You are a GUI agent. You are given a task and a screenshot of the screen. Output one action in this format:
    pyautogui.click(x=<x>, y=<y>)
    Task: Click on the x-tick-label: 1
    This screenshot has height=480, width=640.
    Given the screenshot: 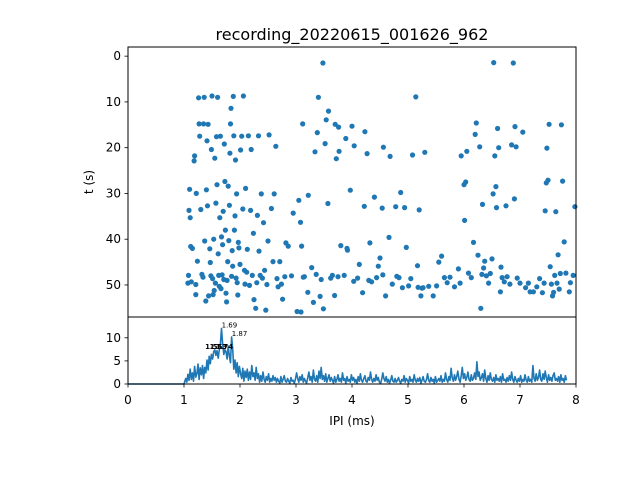 What is the action you would take?
    pyautogui.click(x=184, y=400)
    